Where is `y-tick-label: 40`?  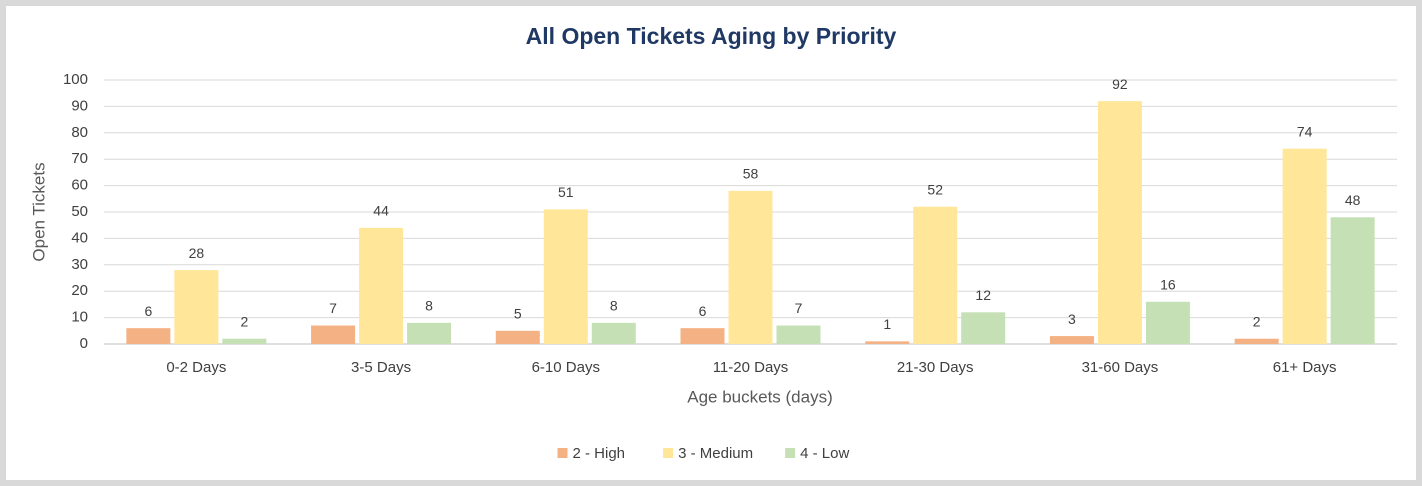 y-tick-label: 40 is located at coordinates (79, 237).